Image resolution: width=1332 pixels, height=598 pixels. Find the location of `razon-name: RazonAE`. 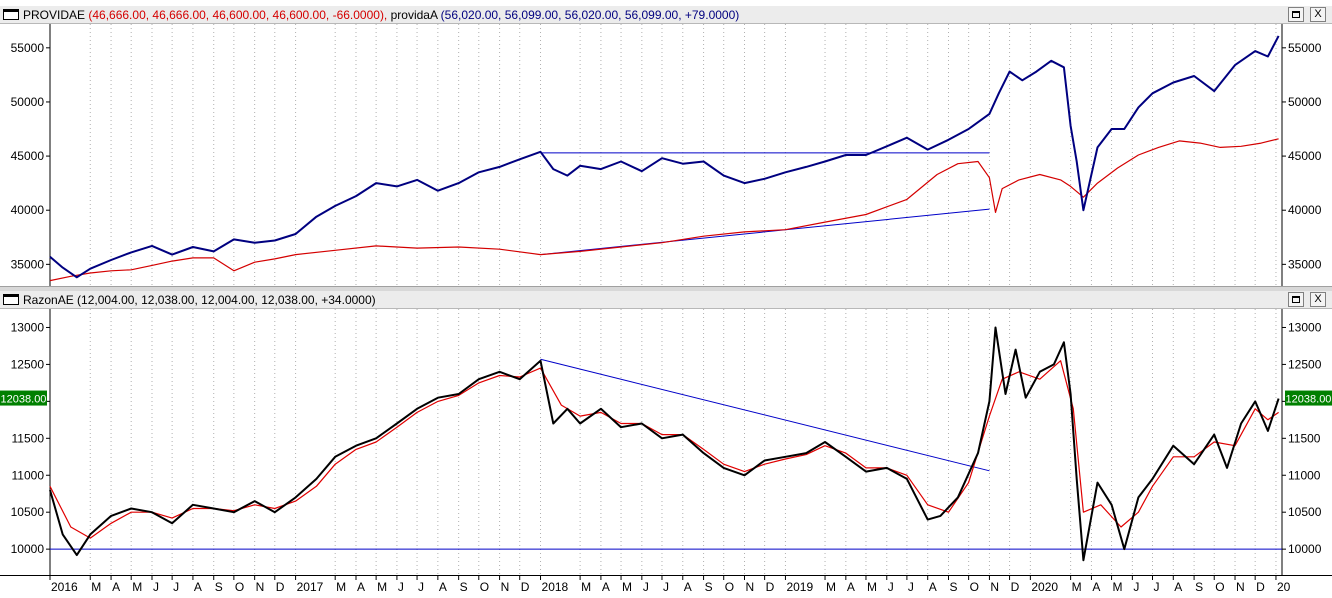

razon-name: RazonAE is located at coordinates (48, 300).